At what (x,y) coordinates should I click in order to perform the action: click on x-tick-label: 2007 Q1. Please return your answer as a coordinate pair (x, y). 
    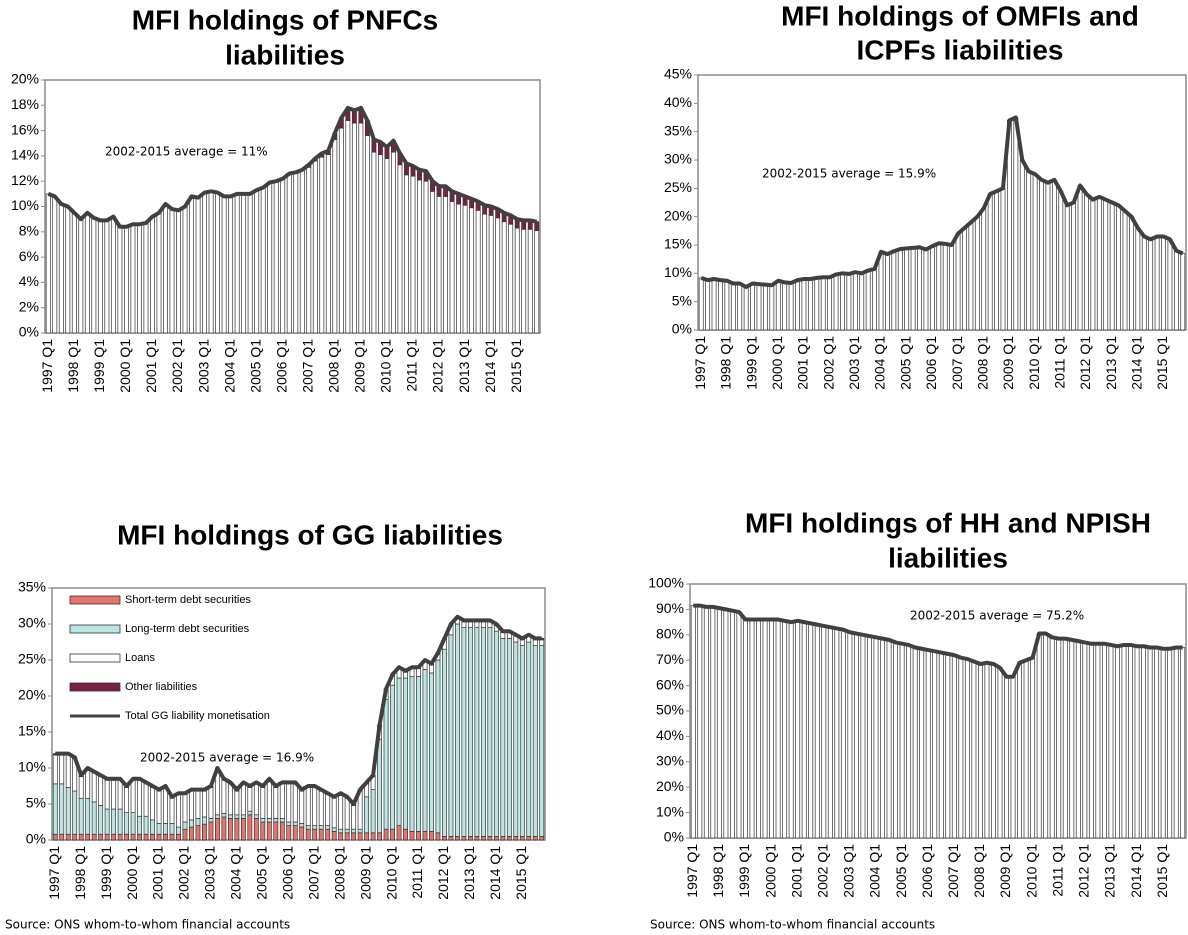
    Looking at the image, I should click on (953, 871).